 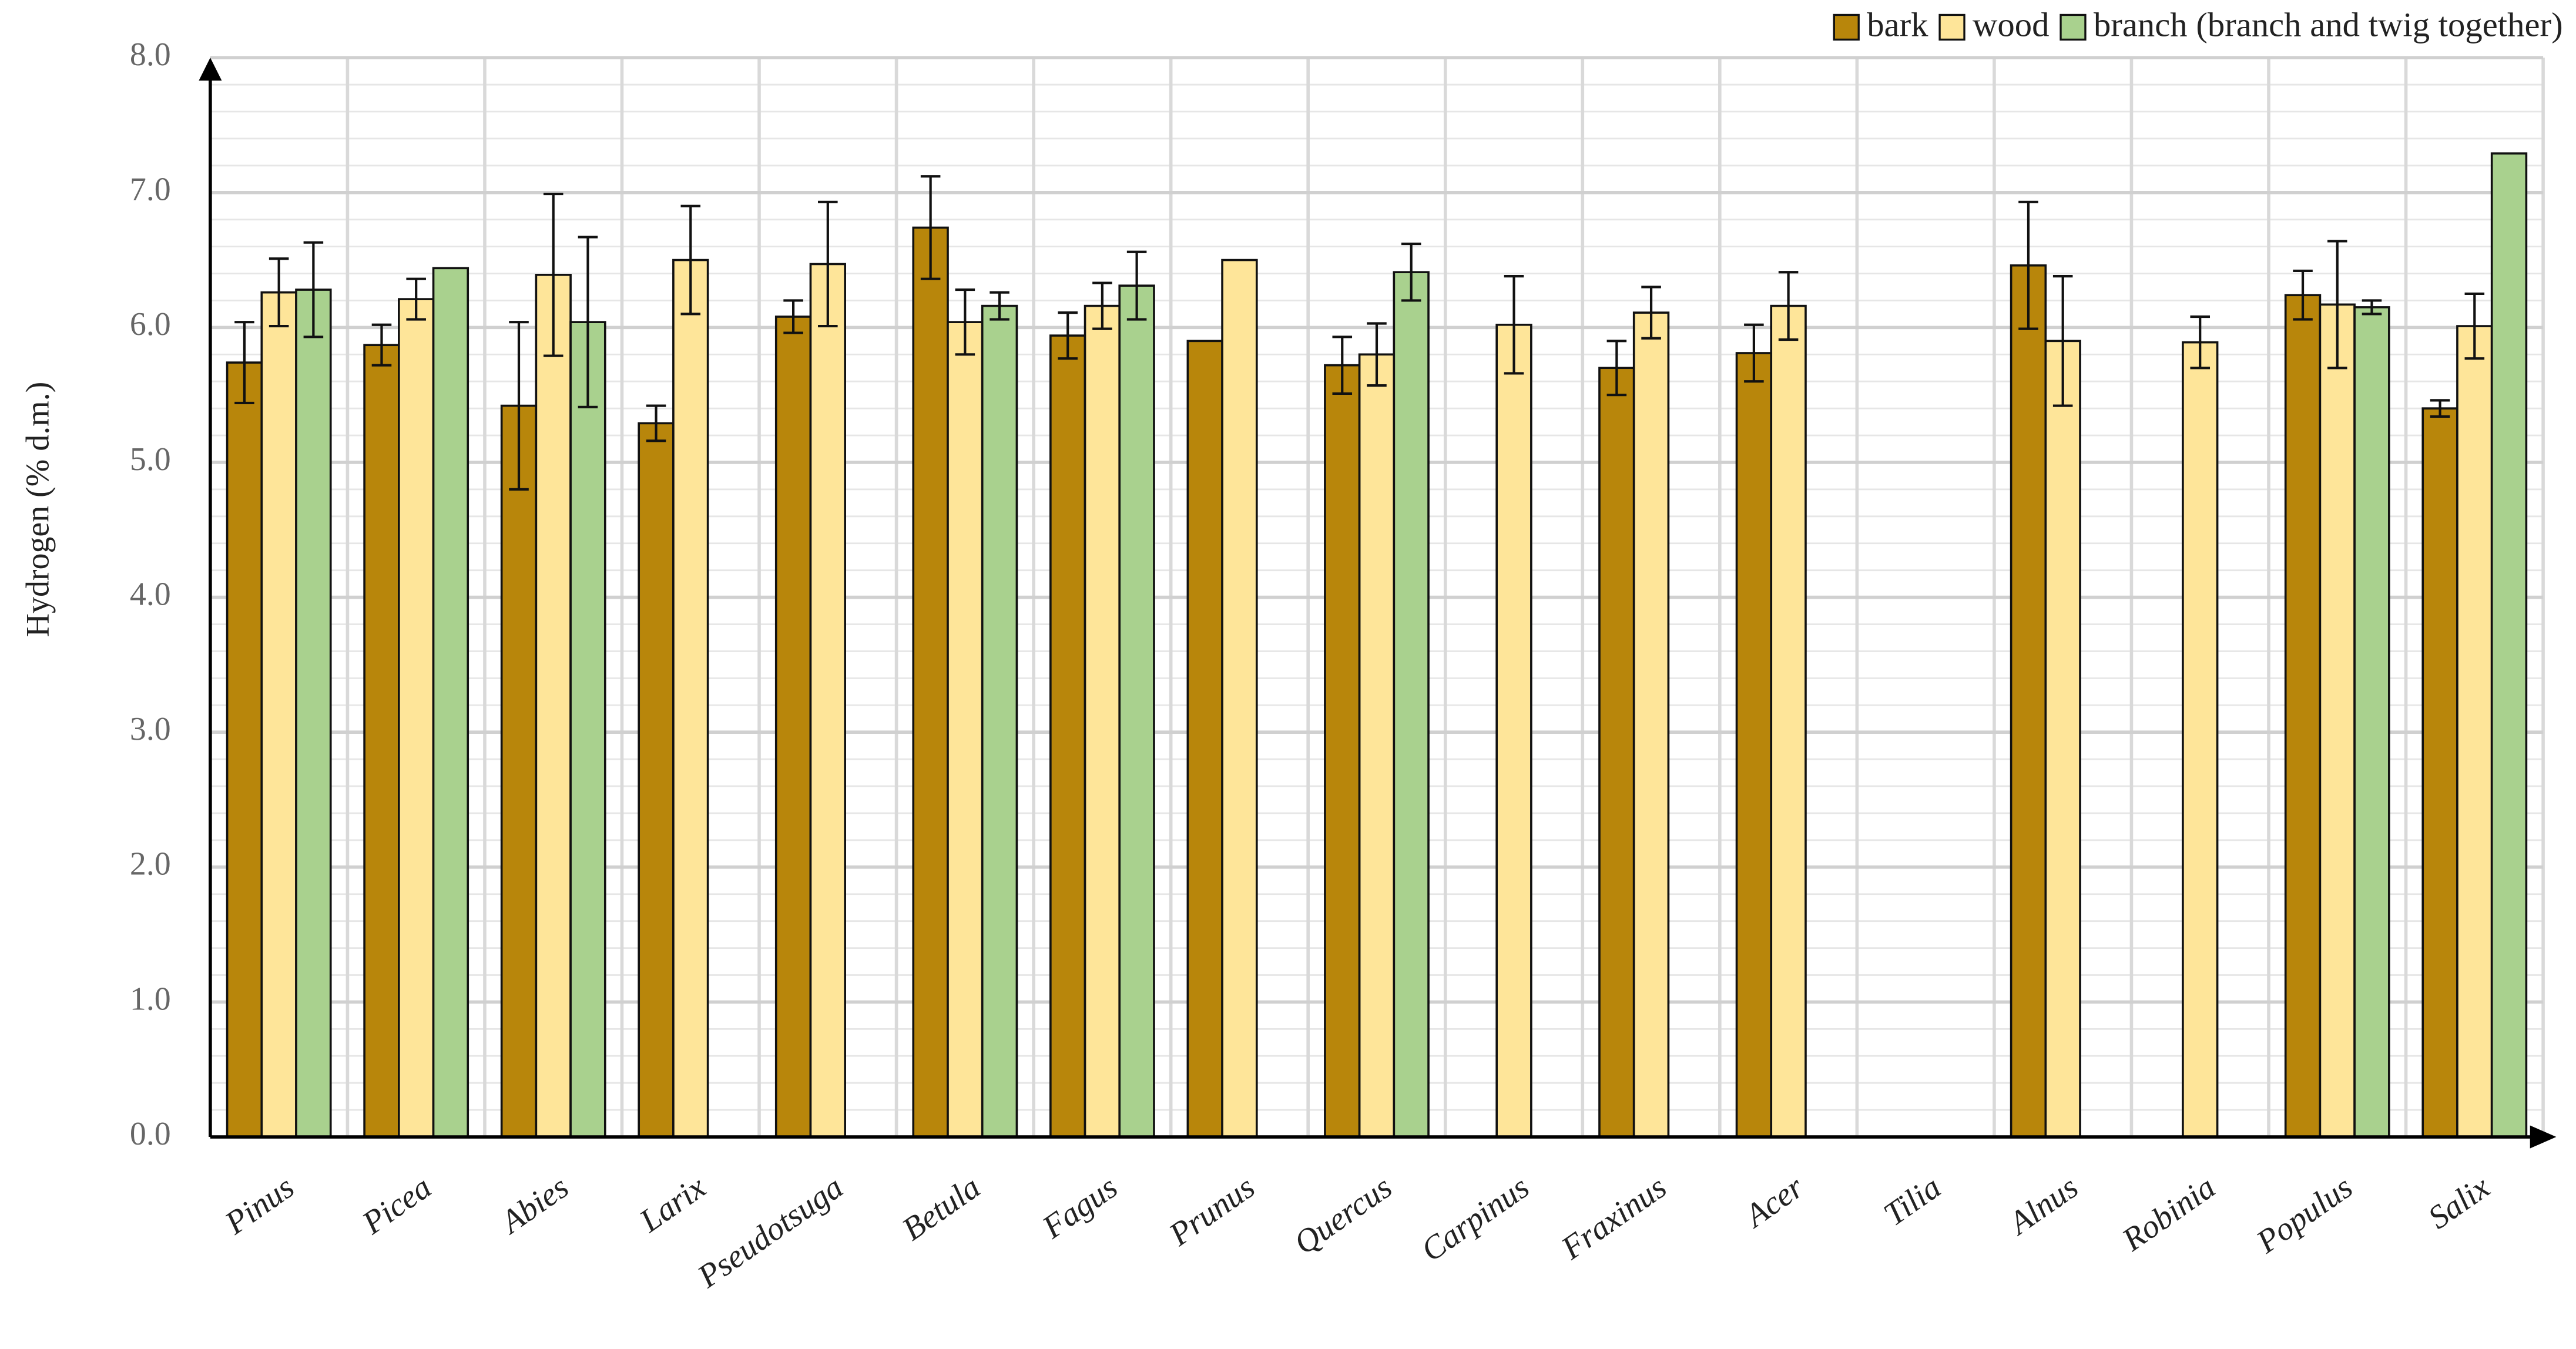 I want to click on x-tick-label: Populus, so click(x=2304, y=1215).